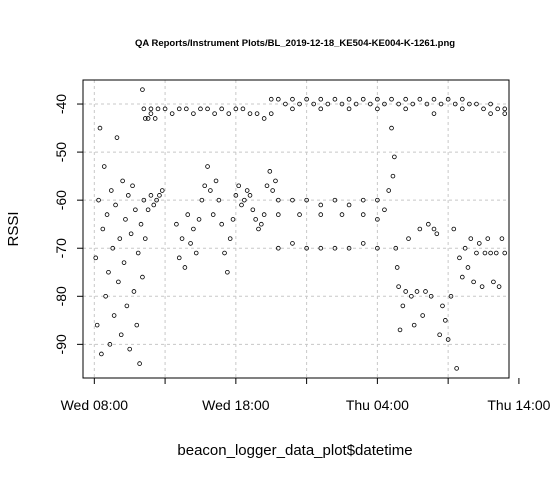  Describe the element at coordinates (61, 344) in the screenshot. I see `y-tick-label-5: -90` at that location.